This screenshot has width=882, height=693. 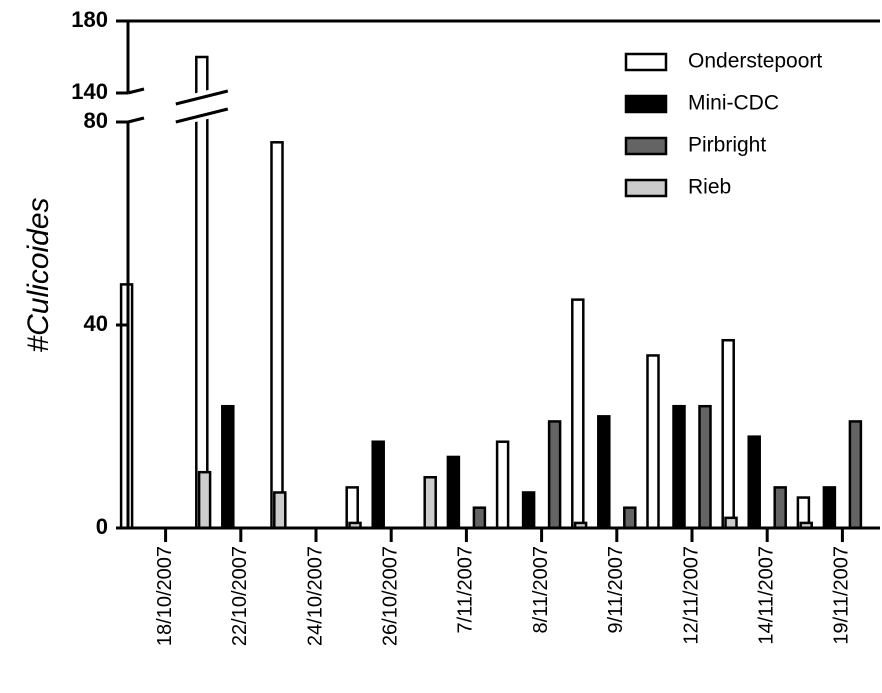 I want to click on x-category-label: 12/11/2007, so click(x=691, y=595).